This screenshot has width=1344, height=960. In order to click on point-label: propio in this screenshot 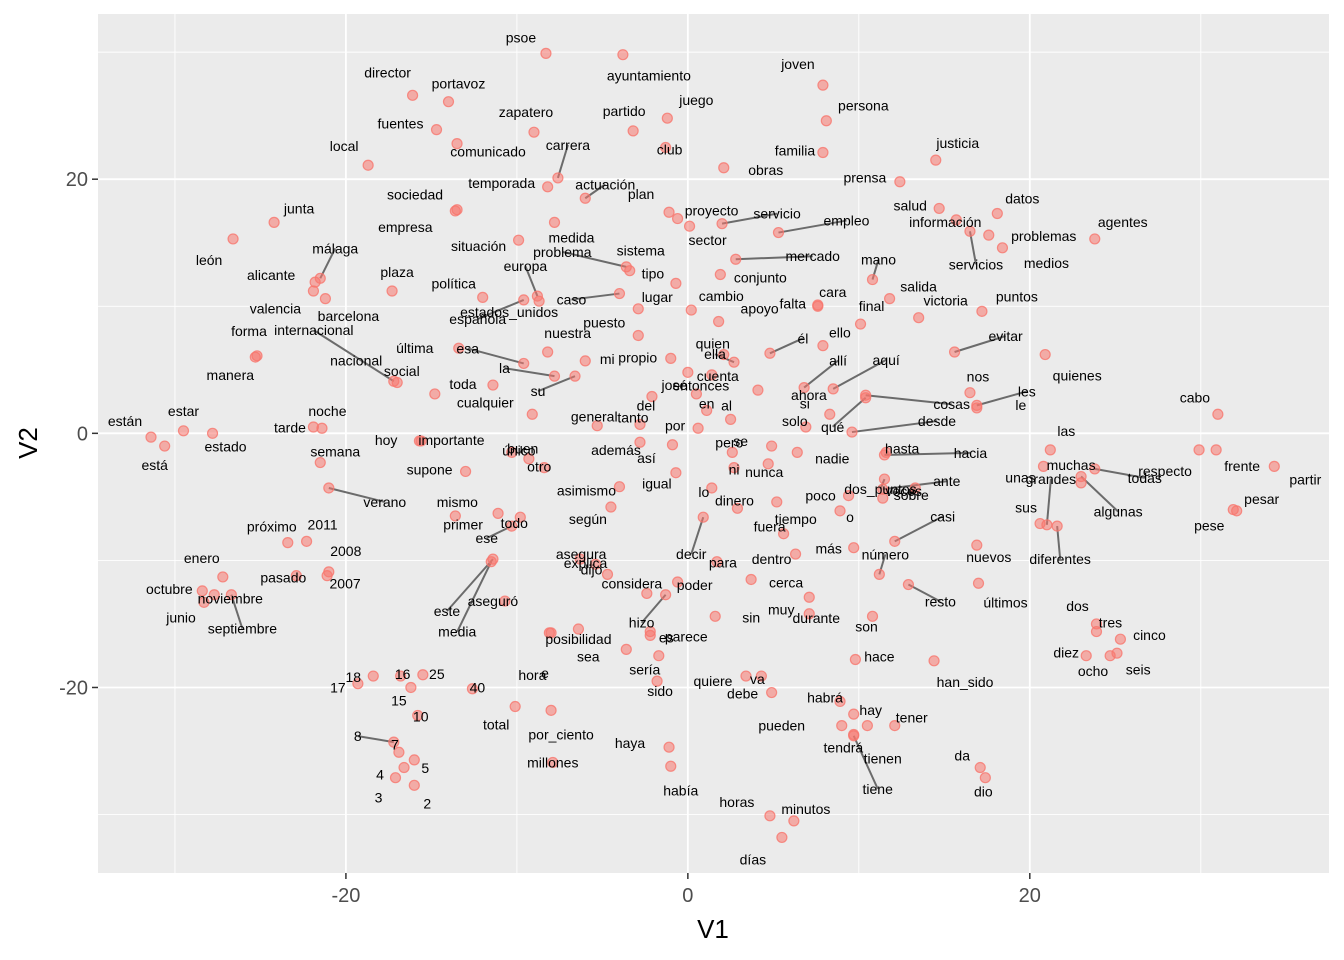, I will do `click(637, 357)`.